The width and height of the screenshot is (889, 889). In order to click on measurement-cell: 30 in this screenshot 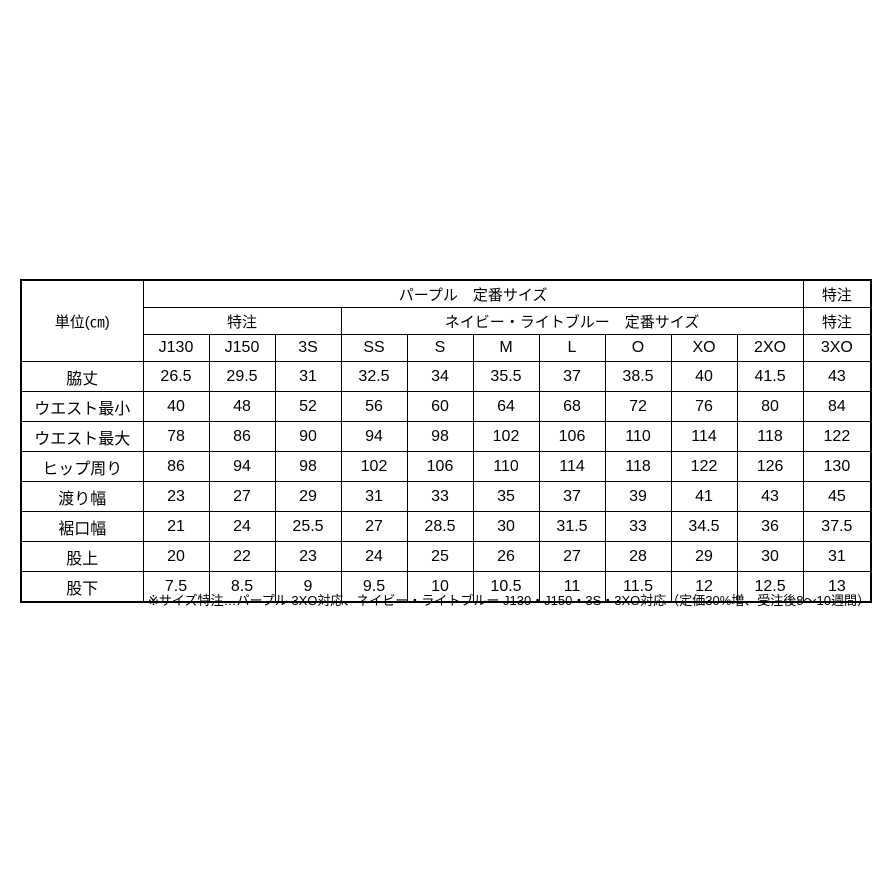, I will do `click(506, 526)`.